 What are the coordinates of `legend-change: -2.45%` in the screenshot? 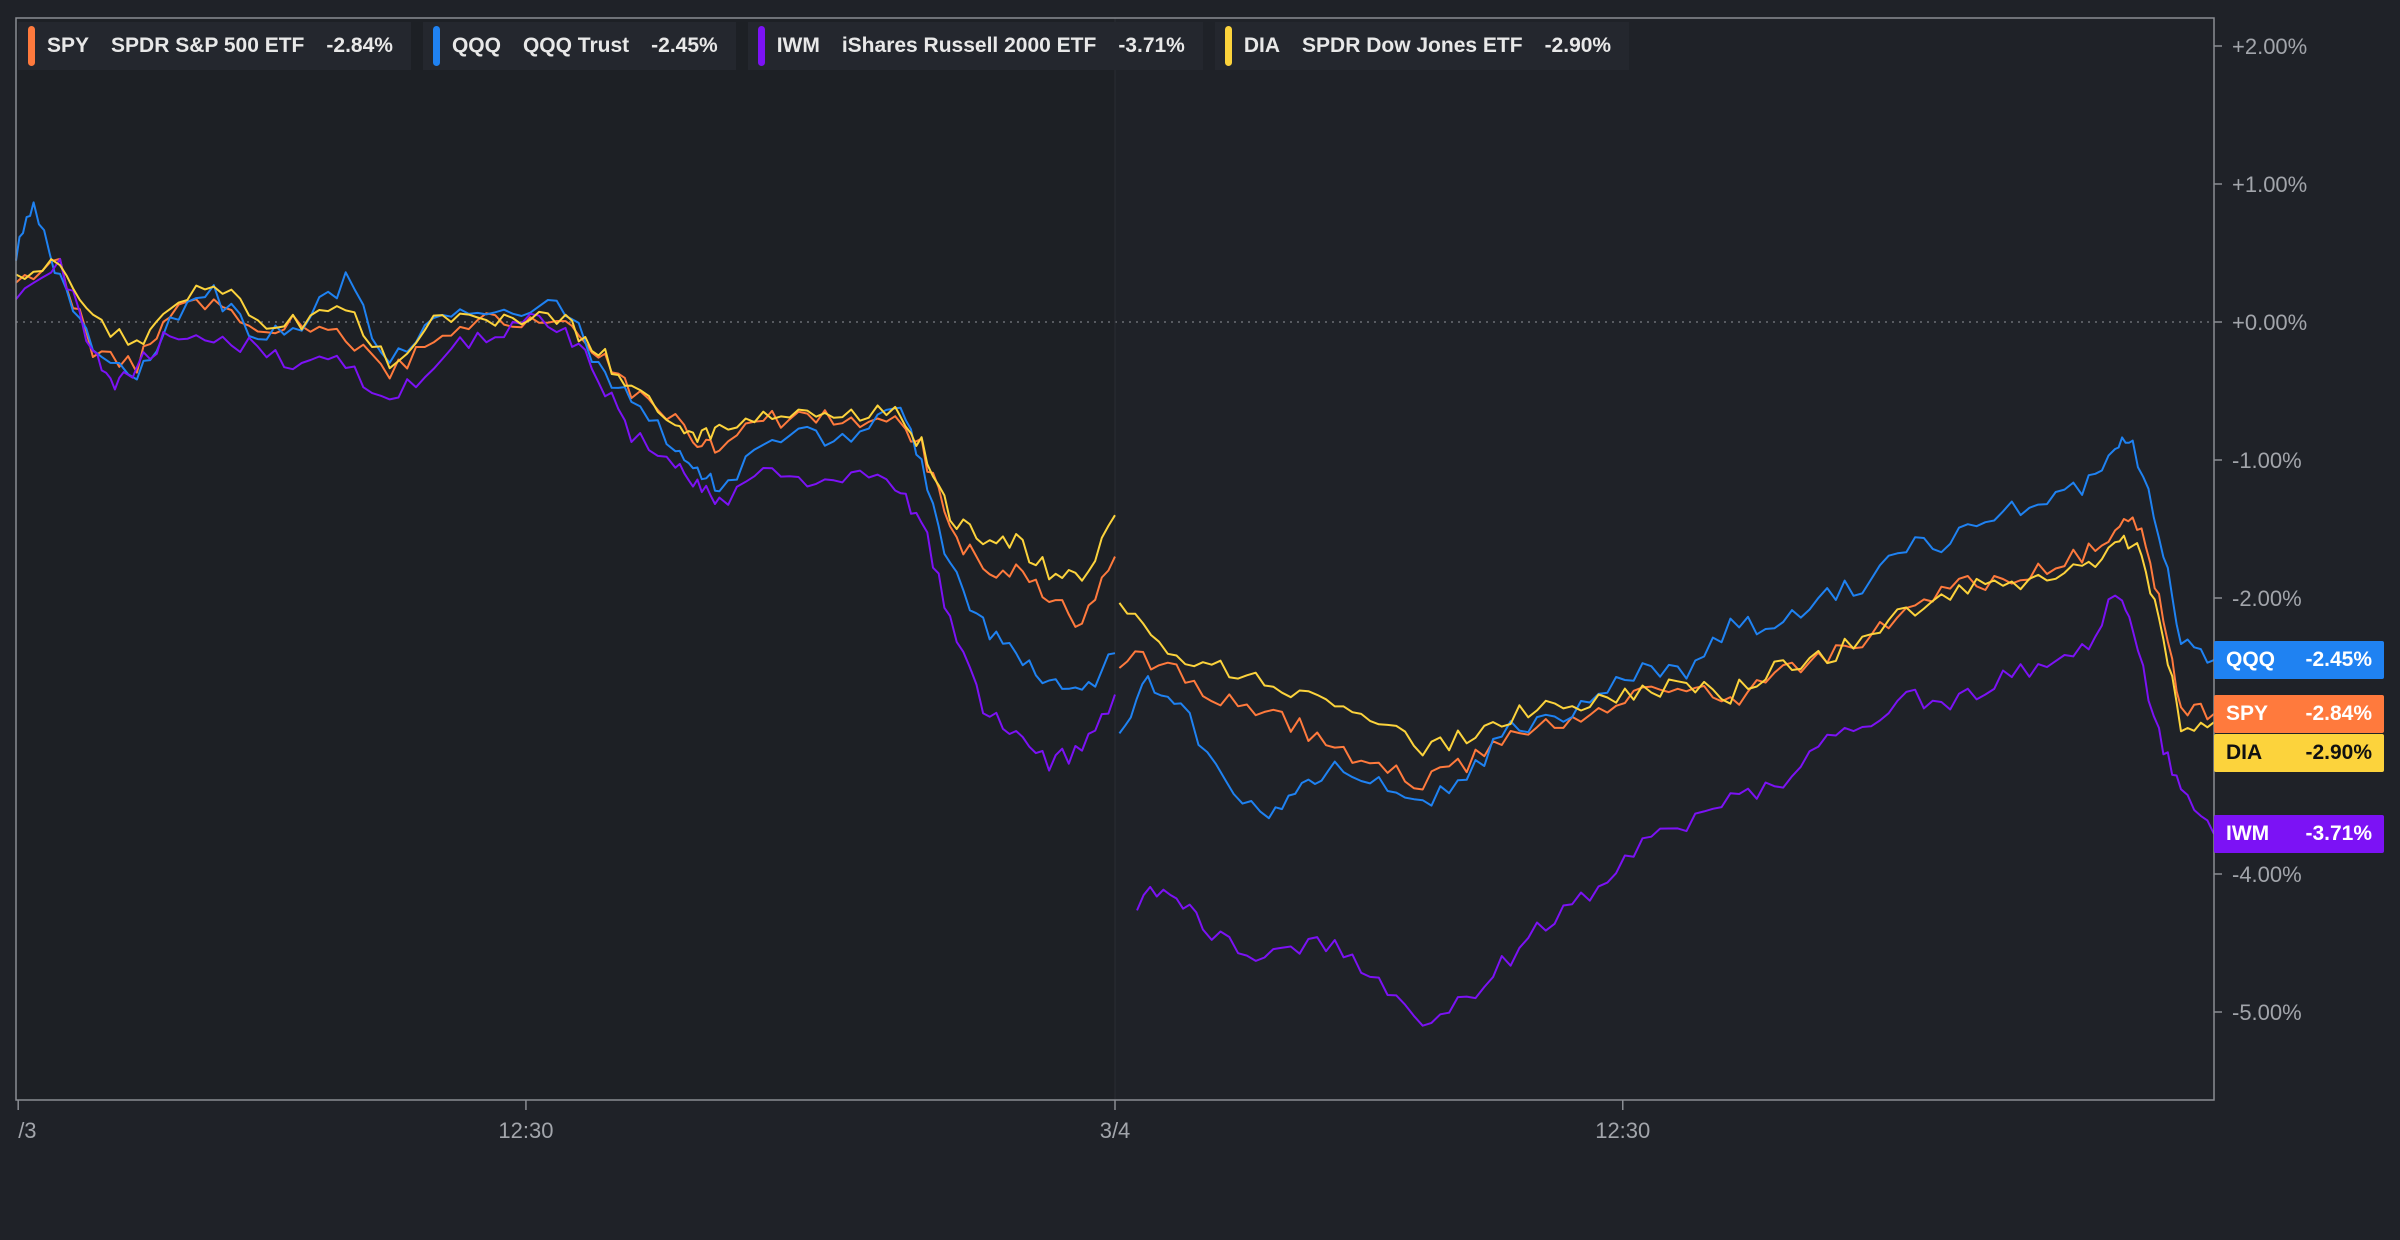 It's located at (684, 45).